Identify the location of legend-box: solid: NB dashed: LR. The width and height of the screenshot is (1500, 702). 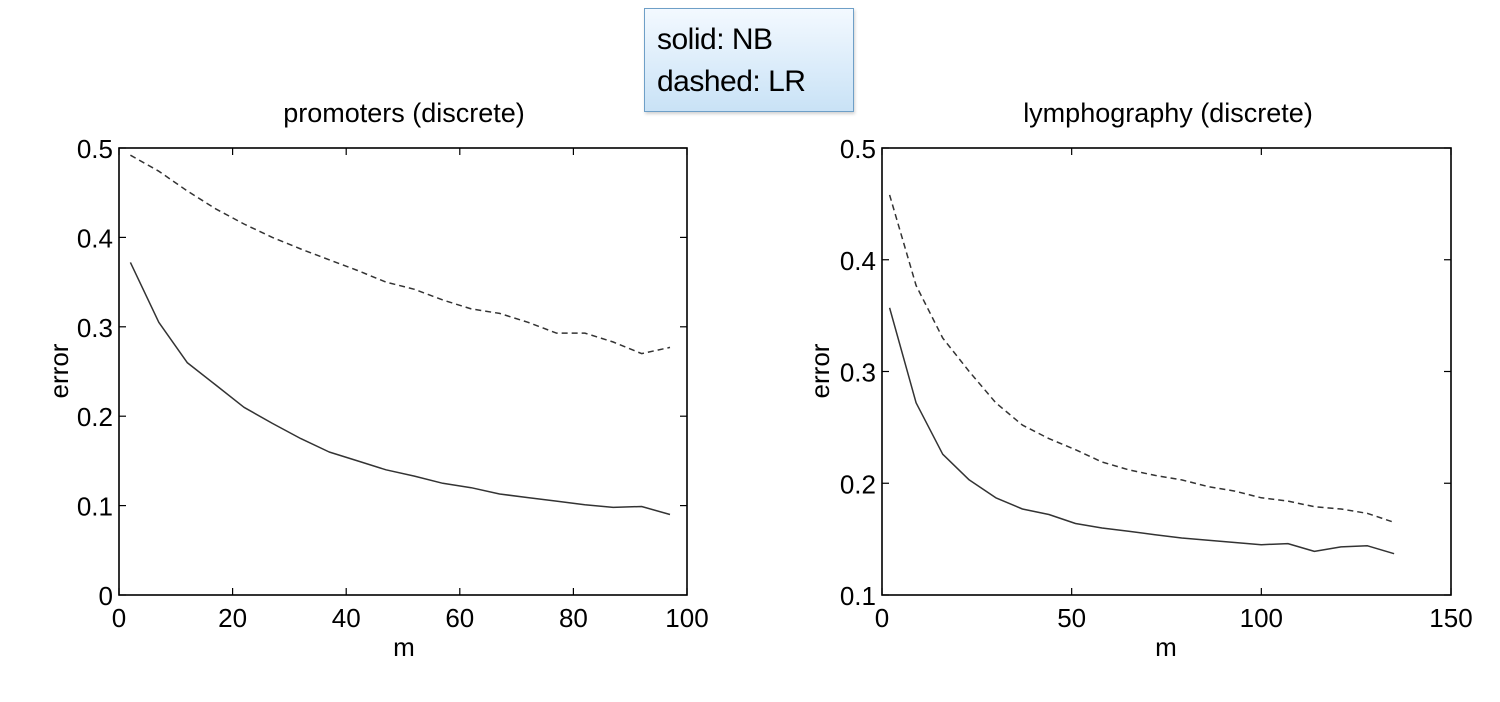
(749, 60).